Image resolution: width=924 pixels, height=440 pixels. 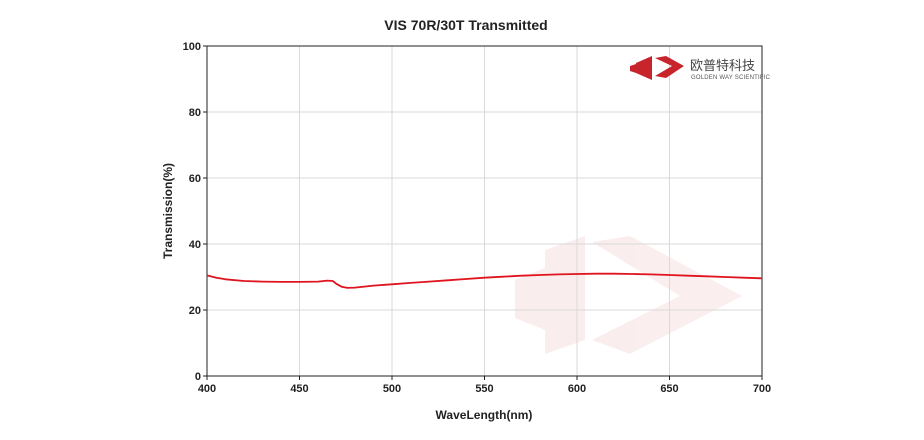 I want to click on y-tick-label: 60, so click(x=195, y=179).